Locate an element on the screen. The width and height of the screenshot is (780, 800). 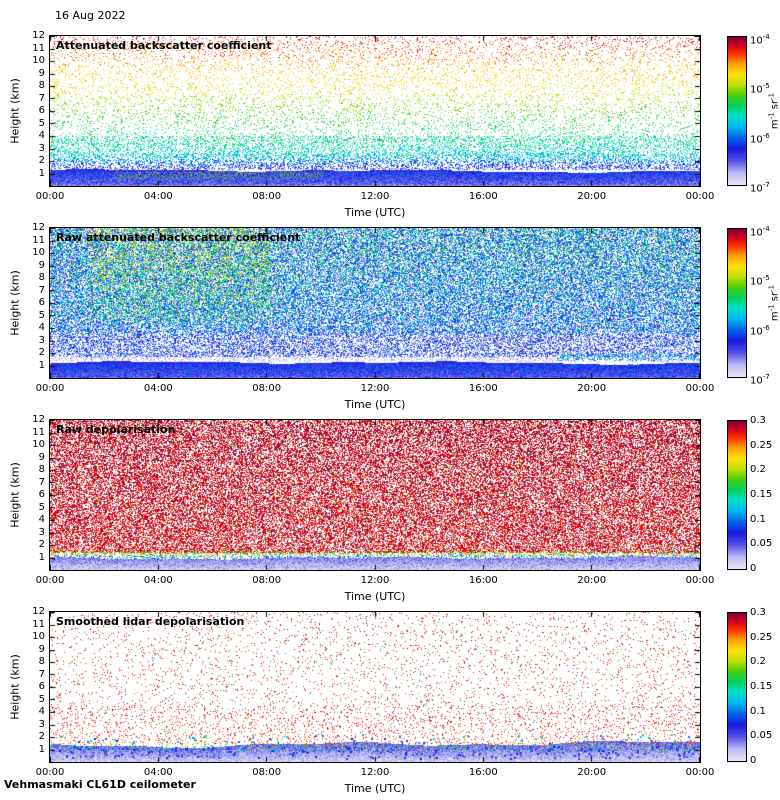
plot-title: Smoothed lidar depolarisation is located at coordinates (150, 621).